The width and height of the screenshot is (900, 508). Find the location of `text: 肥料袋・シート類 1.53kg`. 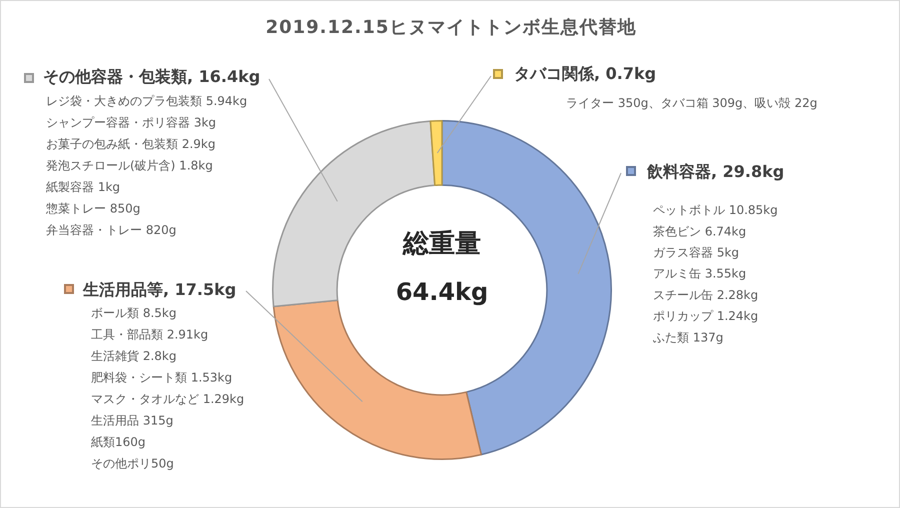

text: 肥料袋・シート類 1.53kg is located at coordinates (161, 377).